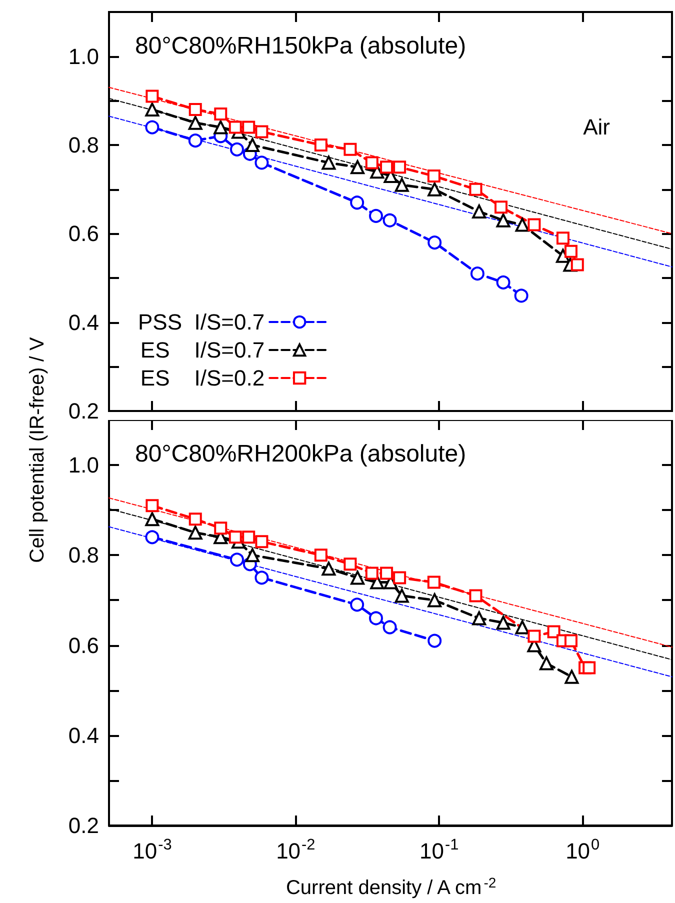  I want to click on annotation: Air, so click(596, 127).